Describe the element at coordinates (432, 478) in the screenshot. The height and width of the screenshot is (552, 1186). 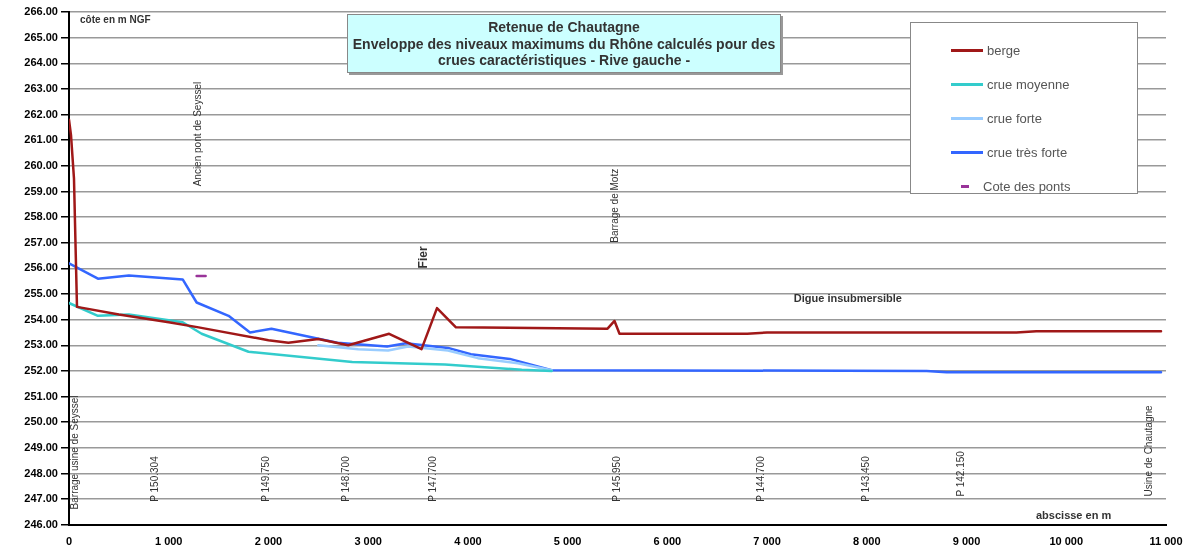
I see `annotation: P 147.700` at that location.